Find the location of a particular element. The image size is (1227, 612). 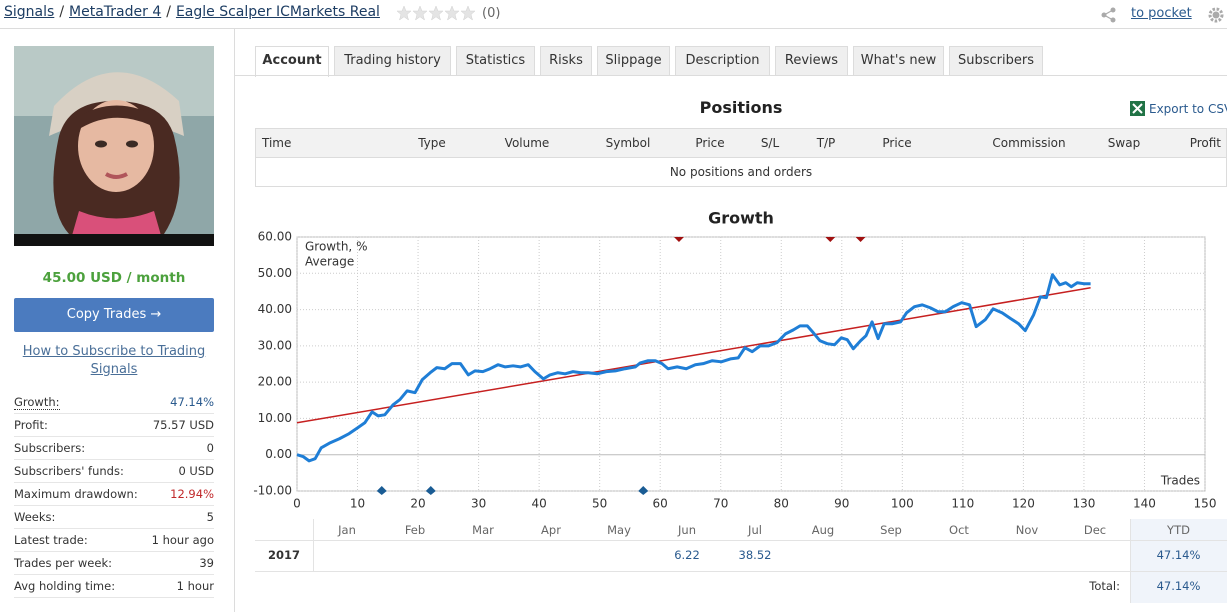

stat-label: Subscribers: is located at coordinates (50, 448).